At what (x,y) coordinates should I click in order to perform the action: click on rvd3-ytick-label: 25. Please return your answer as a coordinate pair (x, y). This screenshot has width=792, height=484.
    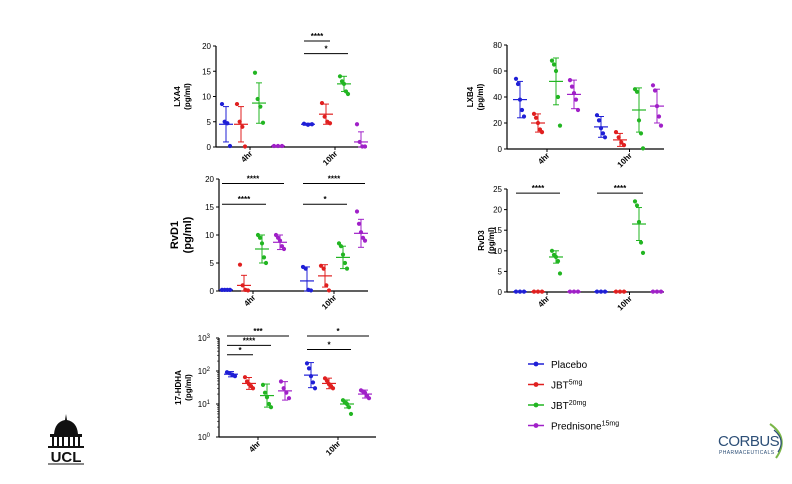
    Looking at the image, I should click on (497, 189).